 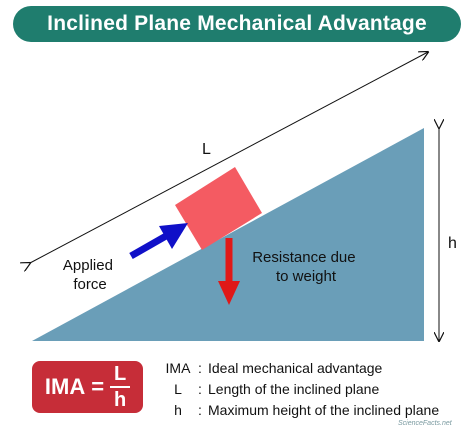 I want to click on weight-arrow, so click(x=229, y=271).